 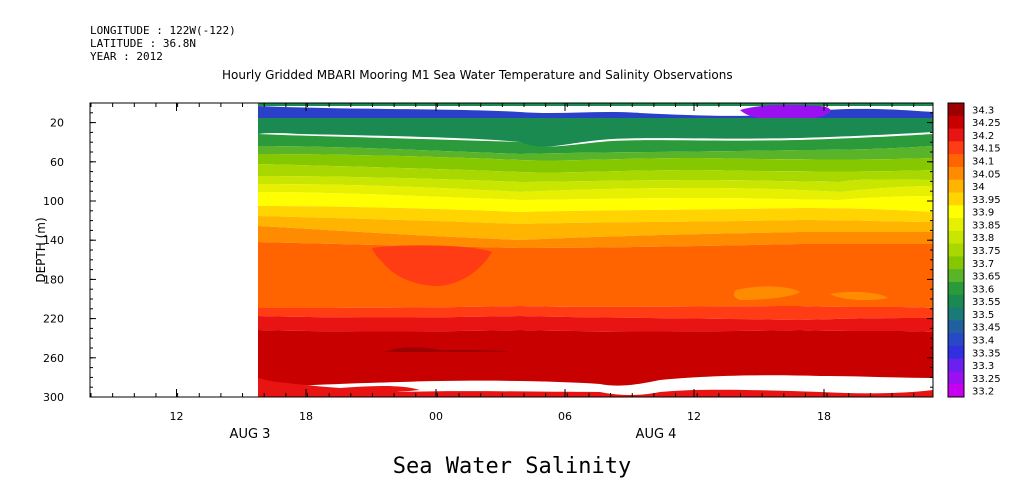 What do you see at coordinates (57, 162) in the screenshot?
I see `y-tick-label: 60` at bounding box center [57, 162].